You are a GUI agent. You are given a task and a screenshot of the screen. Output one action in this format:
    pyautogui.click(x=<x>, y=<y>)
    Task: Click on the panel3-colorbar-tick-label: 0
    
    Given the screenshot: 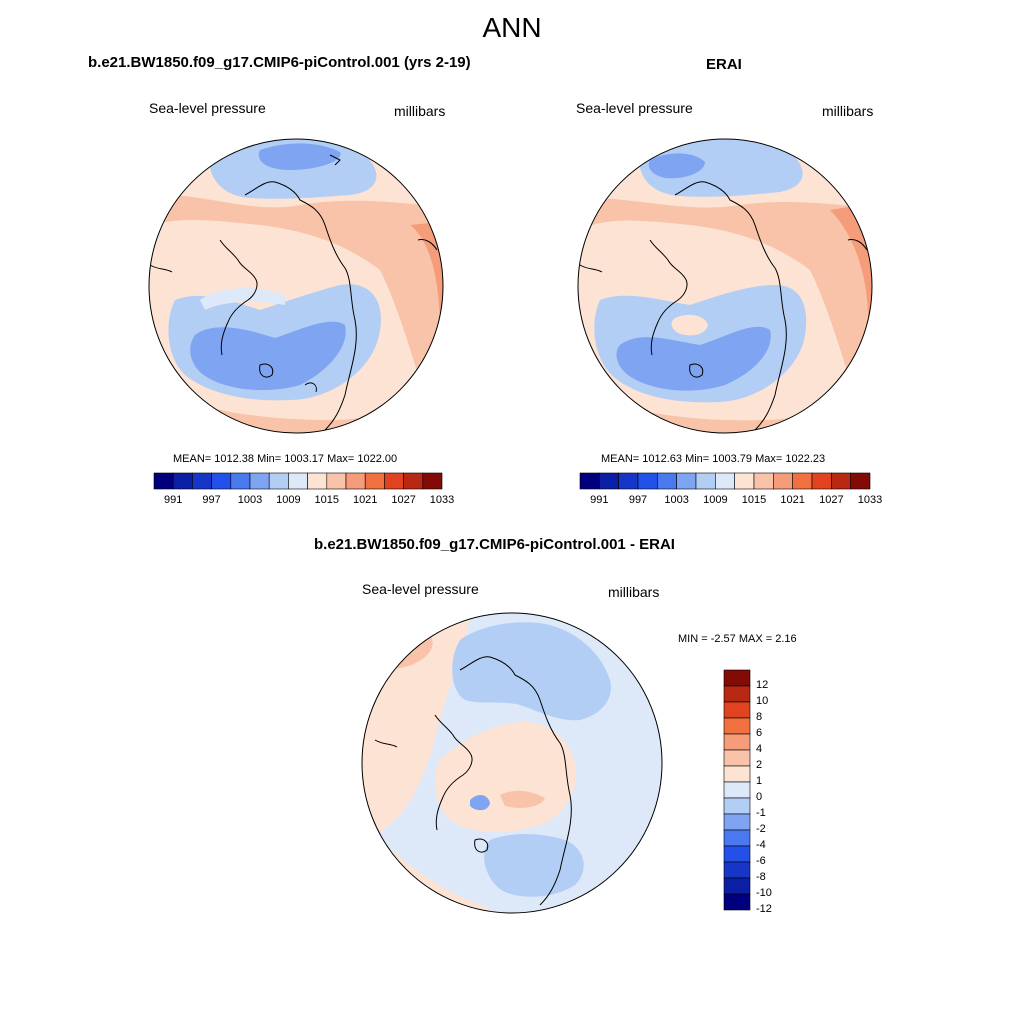 What is the action you would take?
    pyautogui.click(x=759, y=797)
    